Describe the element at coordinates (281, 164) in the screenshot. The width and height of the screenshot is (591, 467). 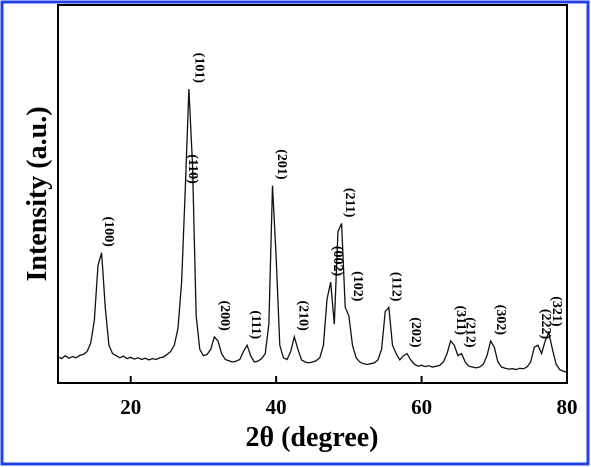
I see `peak-label: (201)` at that location.